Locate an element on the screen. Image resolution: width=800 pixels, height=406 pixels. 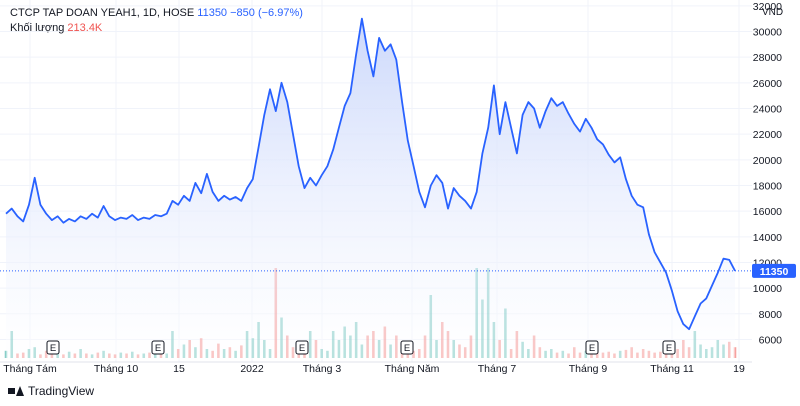
tradingview-icon is located at coordinates (16, 391).